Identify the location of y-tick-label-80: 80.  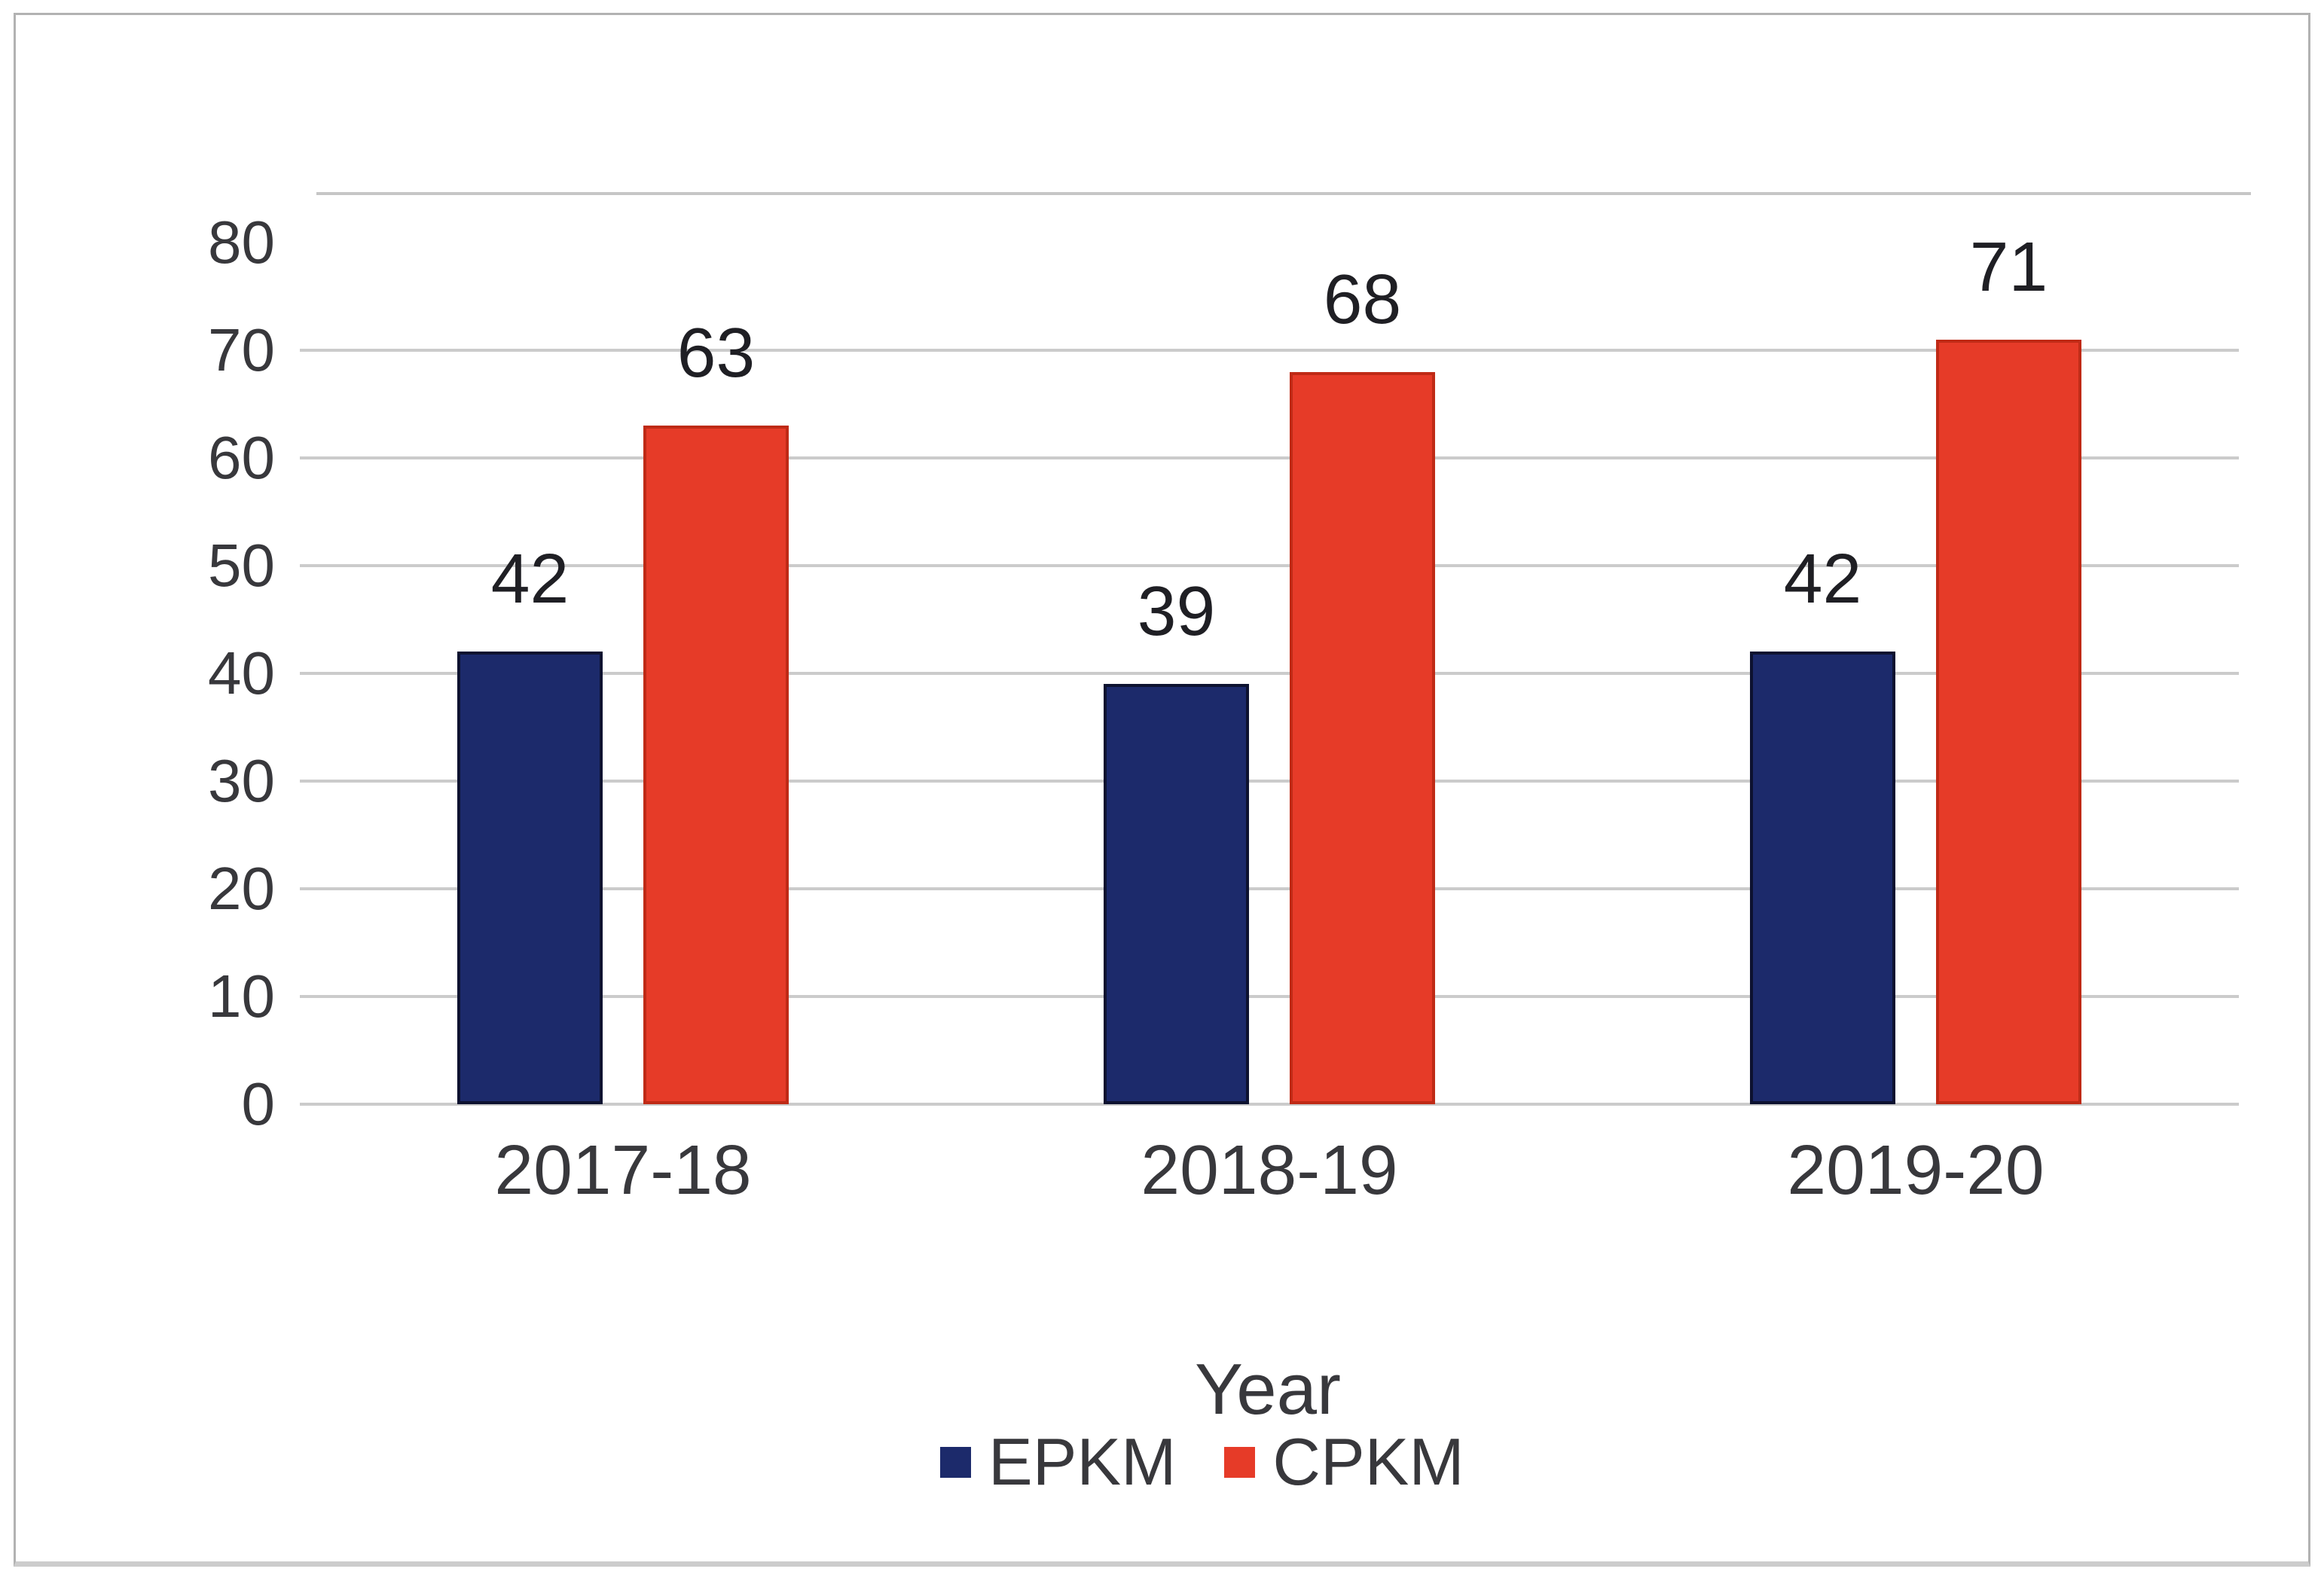
(242, 243).